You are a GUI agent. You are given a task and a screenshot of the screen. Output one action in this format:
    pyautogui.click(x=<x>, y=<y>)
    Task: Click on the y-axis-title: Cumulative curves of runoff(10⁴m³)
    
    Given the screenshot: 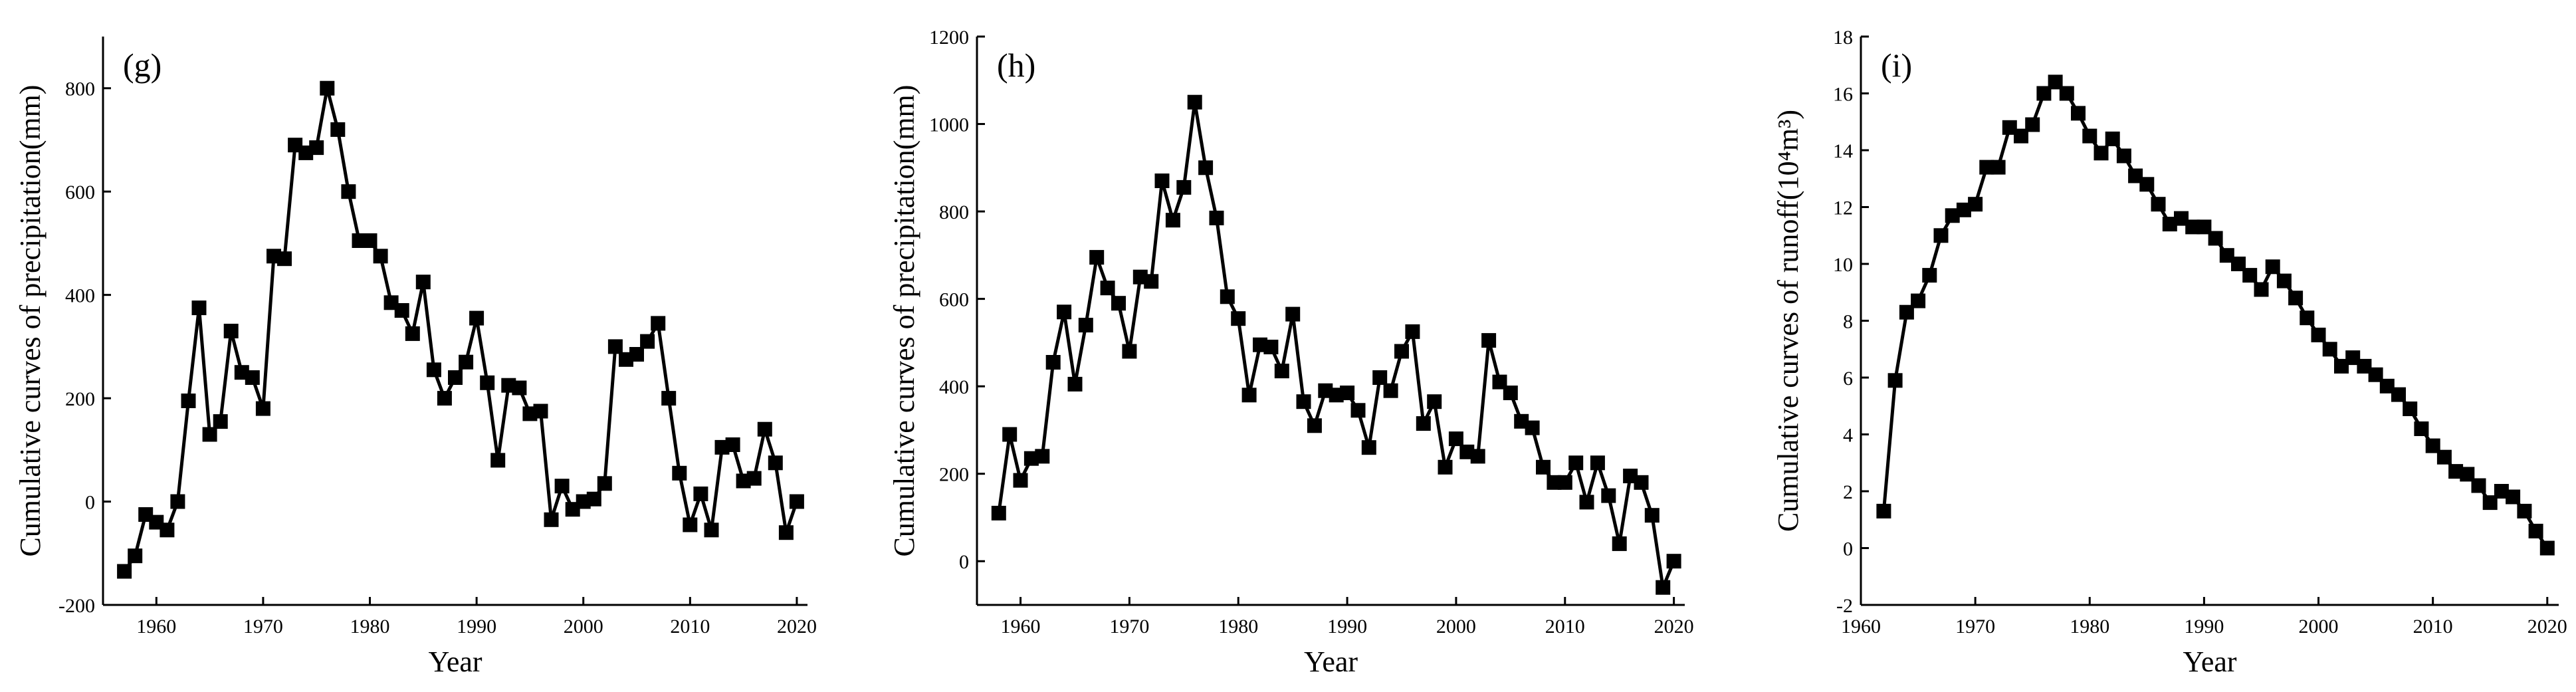 What is the action you would take?
    pyautogui.click(x=1788, y=321)
    